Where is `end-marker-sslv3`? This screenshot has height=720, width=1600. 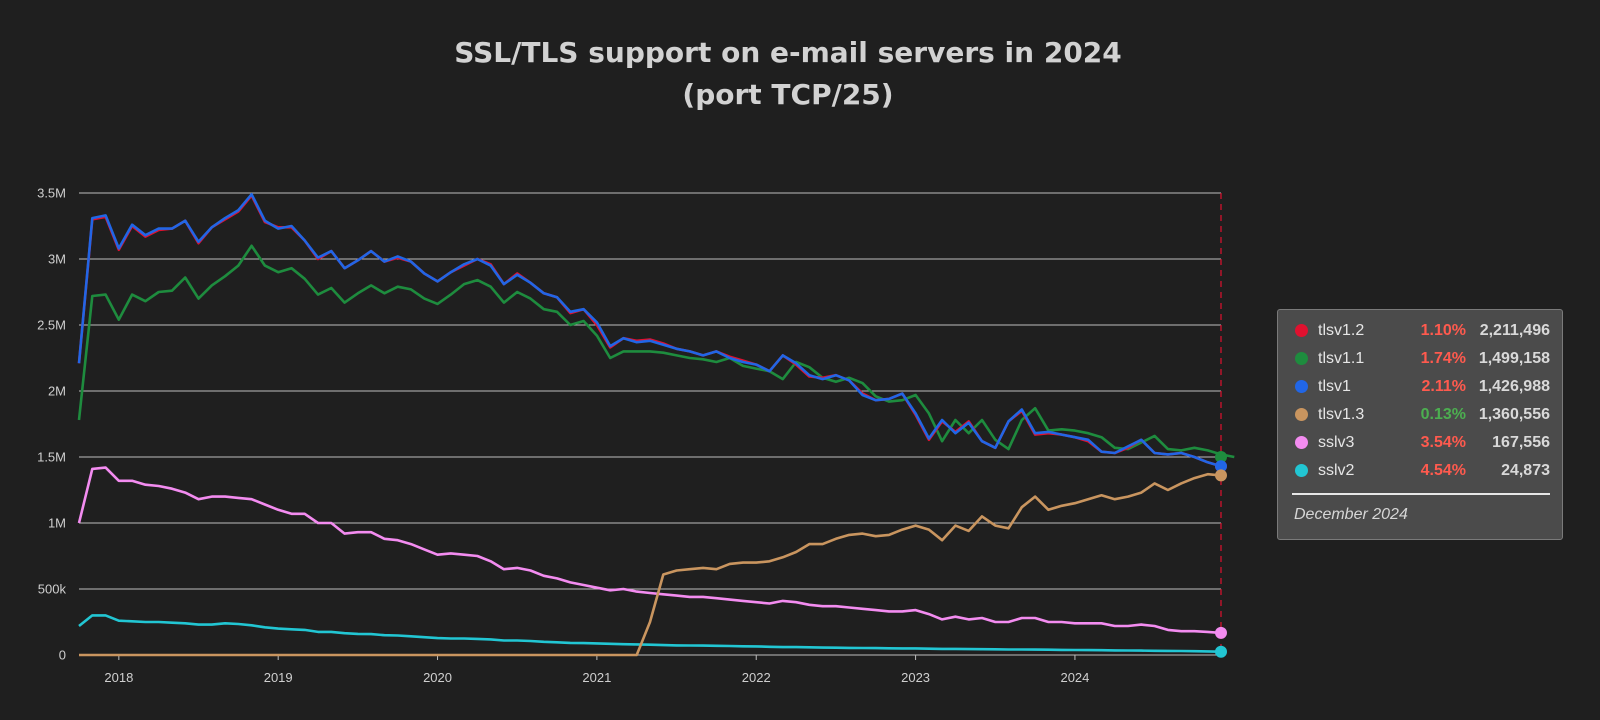
end-marker-sslv3 is located at coordinates (1221, 632).